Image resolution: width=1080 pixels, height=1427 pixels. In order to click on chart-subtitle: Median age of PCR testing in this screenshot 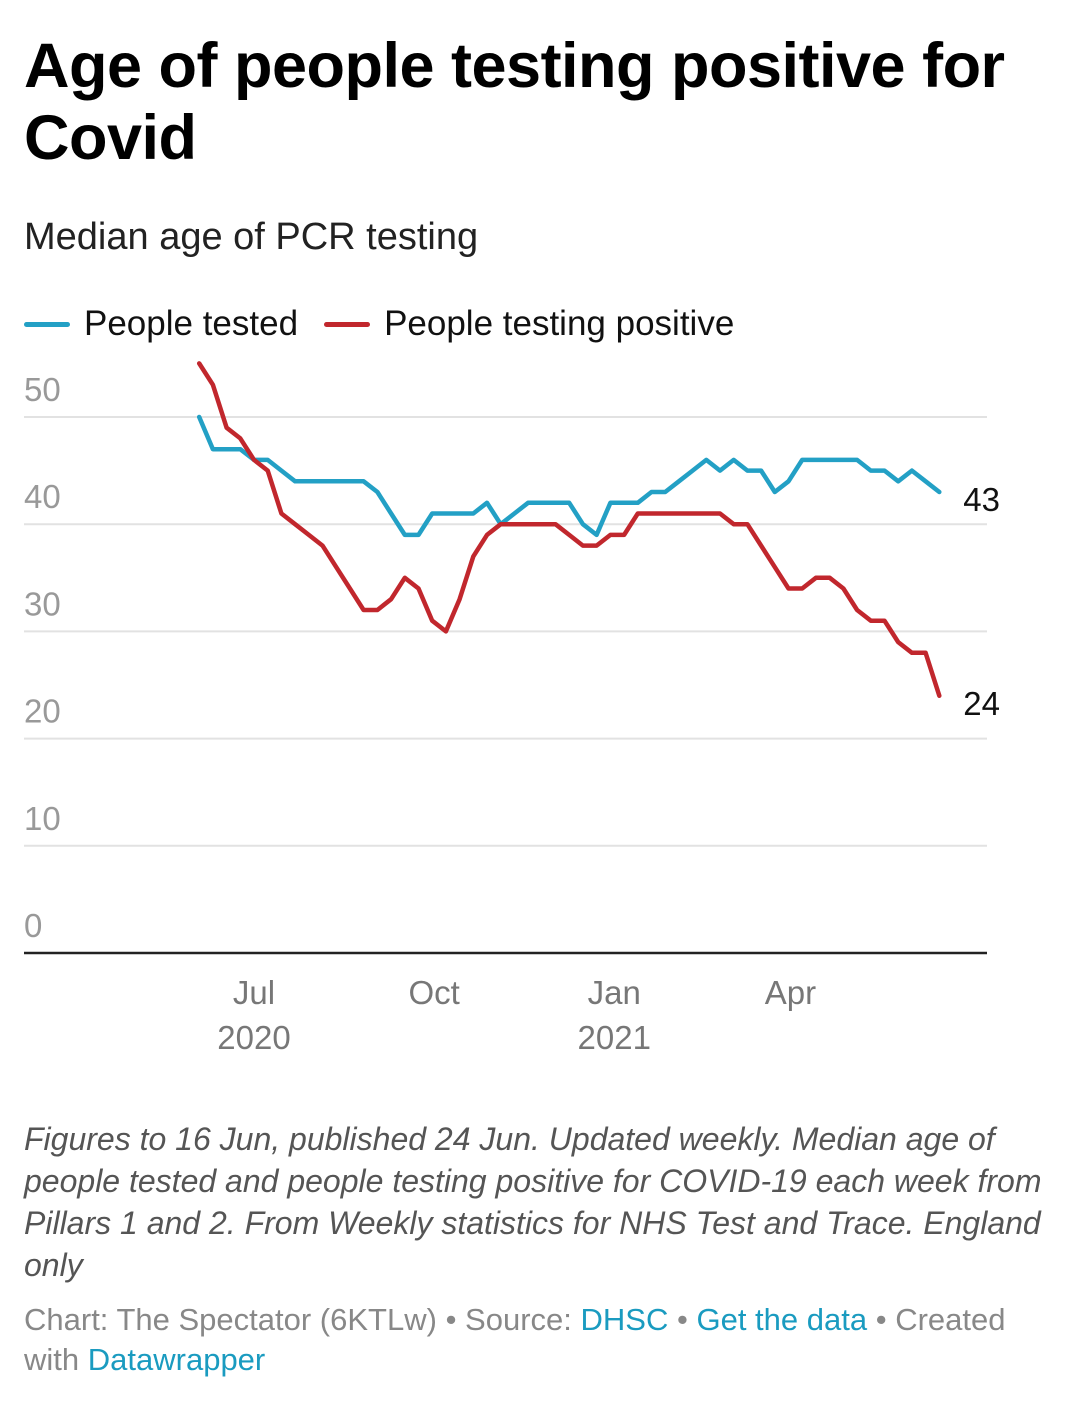, I will do `click(251, 237)`.